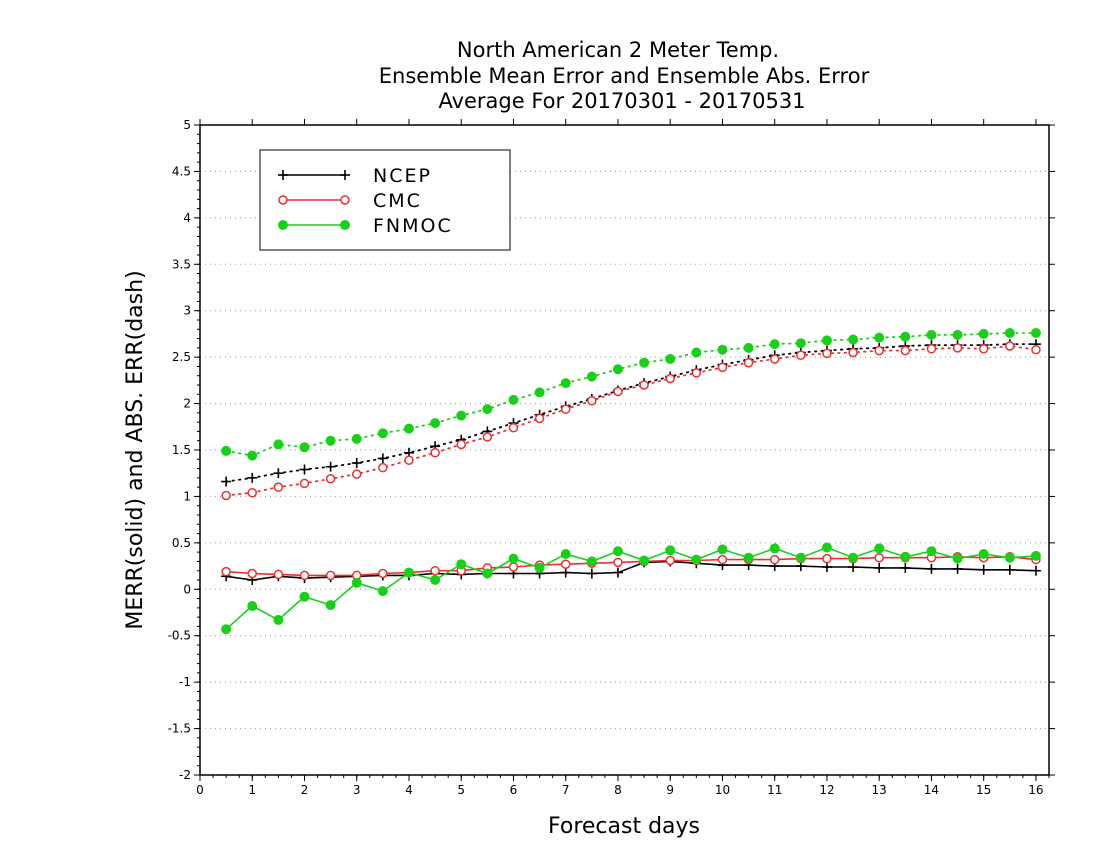 The height and width of the screenshot is (850, 1100). What do you see at coordinates (365, 226) in the screenshot?
I see `legend-item-fnmoc: FNMOC` at bounding box center [365, 226].